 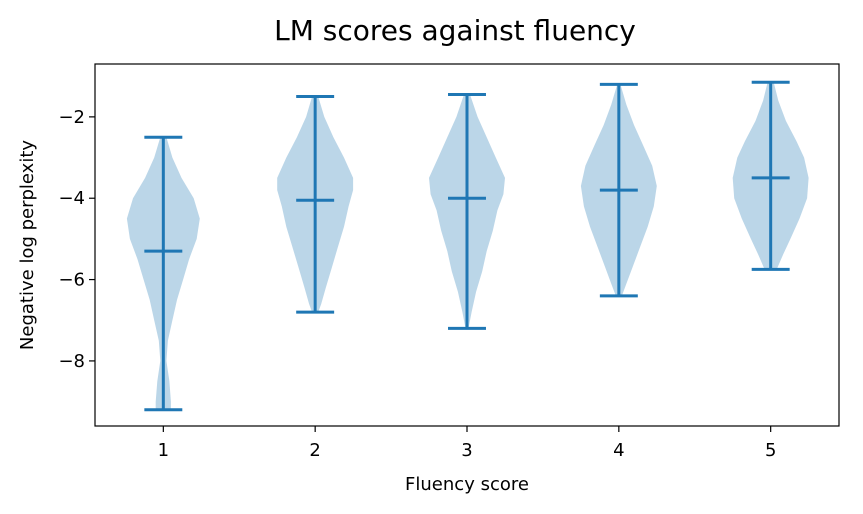 What do you see at coordinates (71, 280) in the screenshot?
I see `y-tick-label-2: −6` at bounding box center [71, 280].